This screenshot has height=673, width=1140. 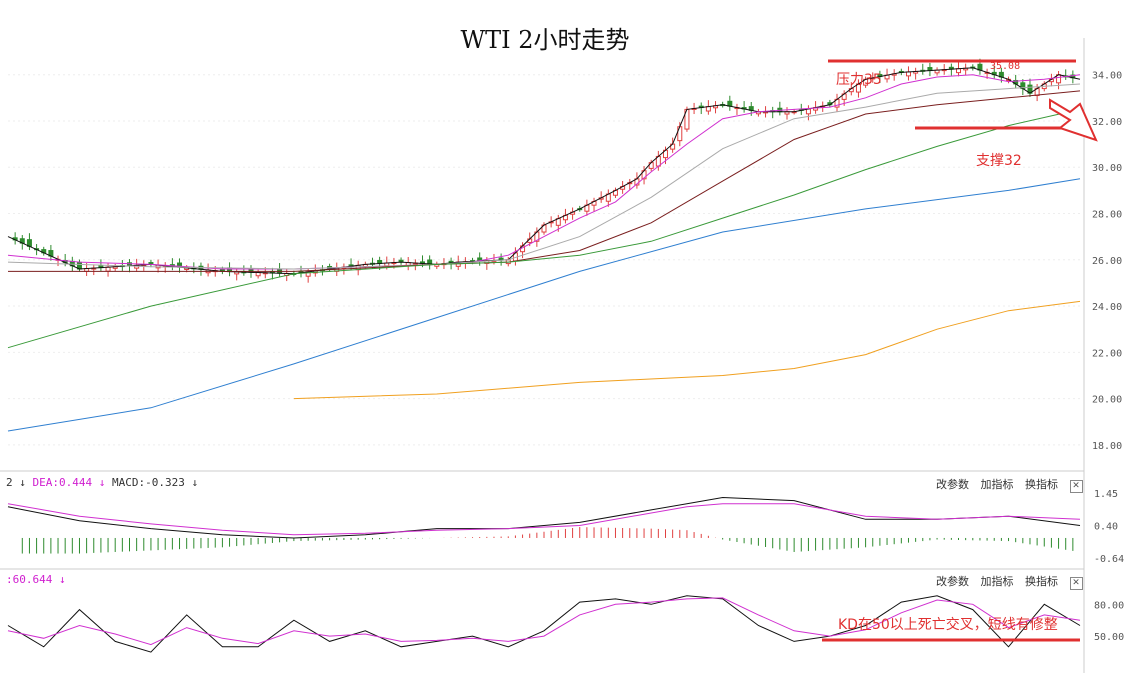 I want to click on kd-d-line, so click(x=544, y=621).